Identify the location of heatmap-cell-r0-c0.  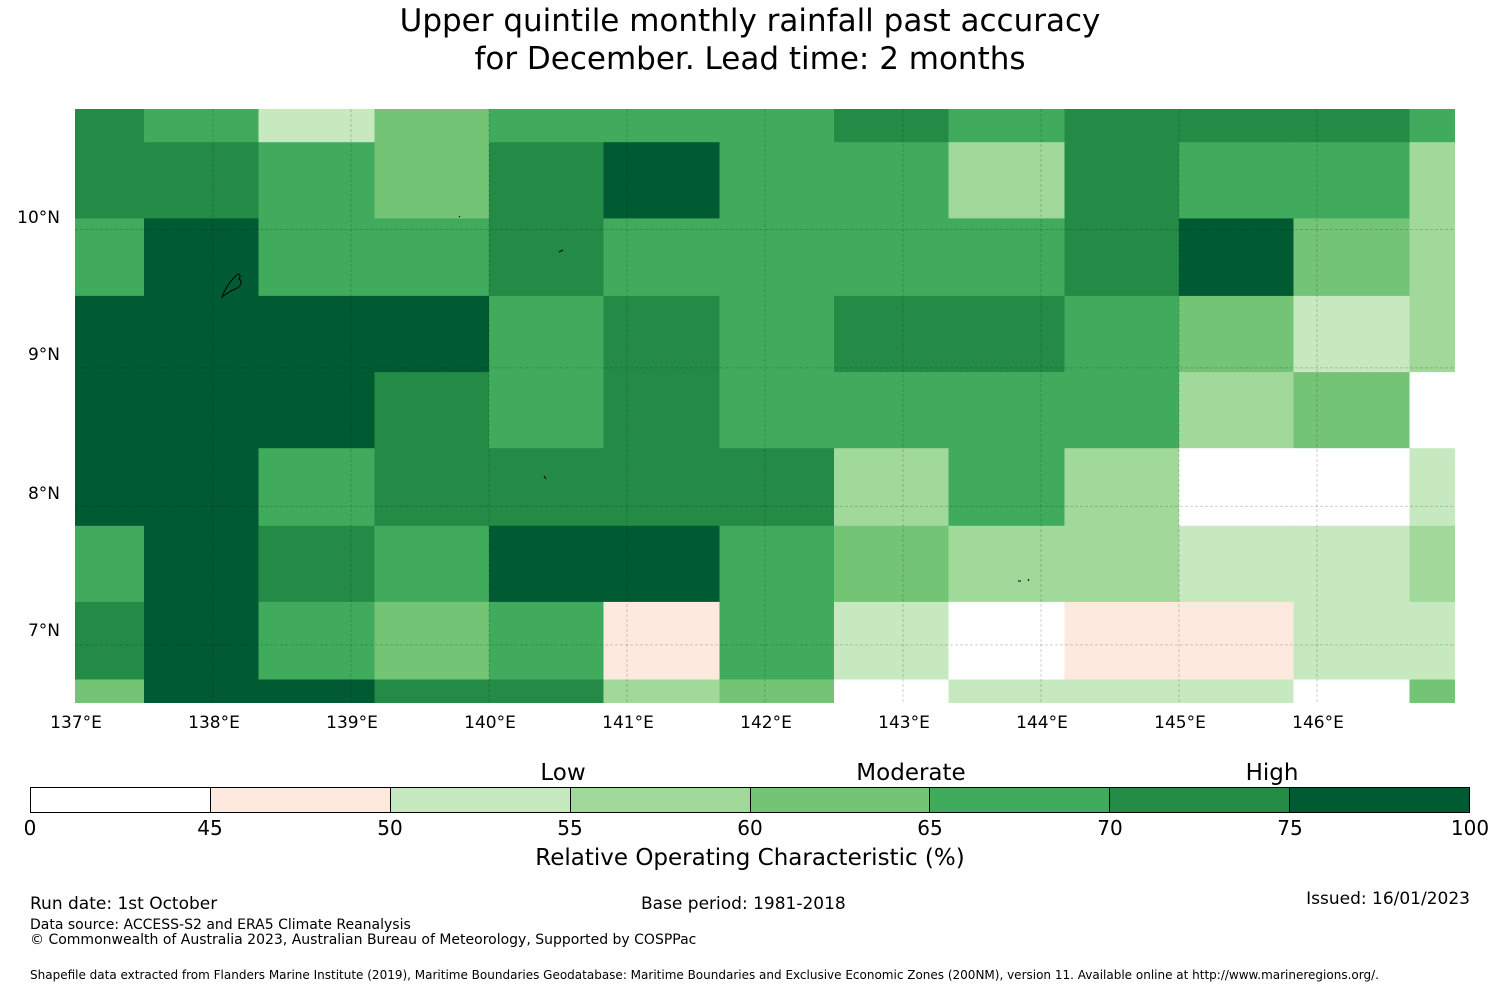
(110, 126).